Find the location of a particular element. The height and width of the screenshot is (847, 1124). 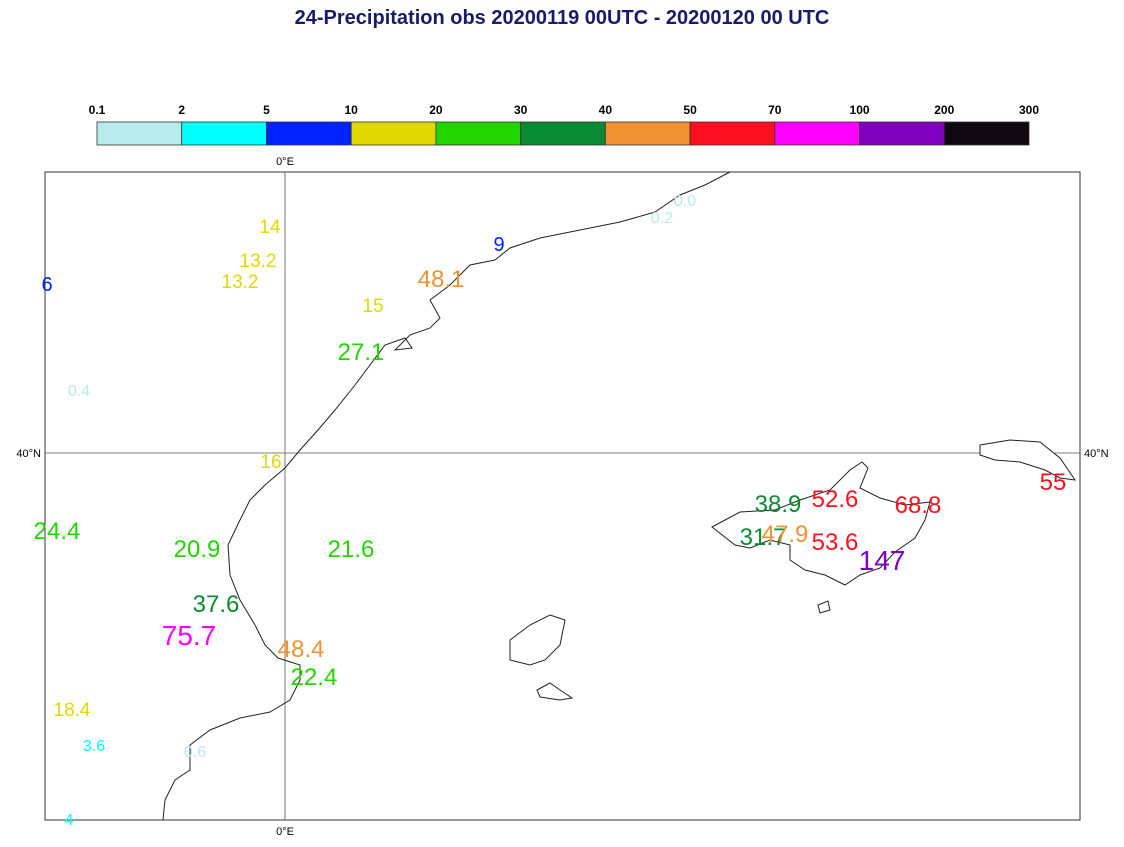

colorbar-label: 50 is located at coordinates (690, 110).